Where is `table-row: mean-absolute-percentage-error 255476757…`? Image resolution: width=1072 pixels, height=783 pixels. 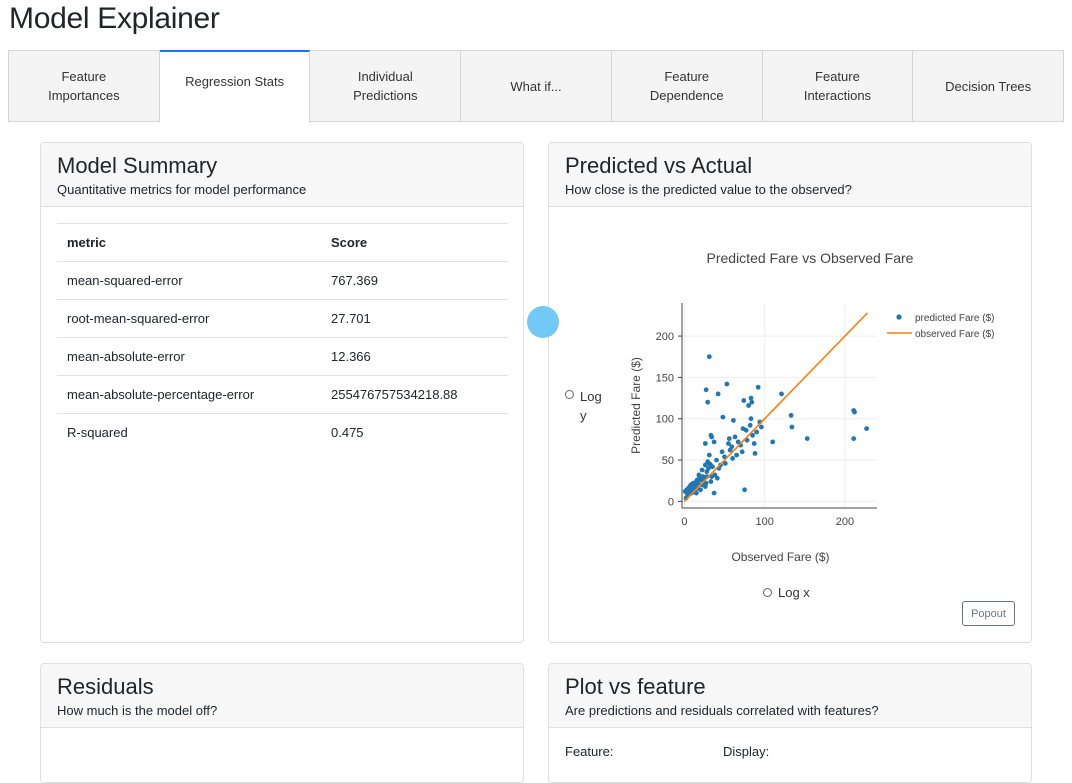 table-row: mean-absolute-percentage-error 255476757… is located at coordinates (282, 394).